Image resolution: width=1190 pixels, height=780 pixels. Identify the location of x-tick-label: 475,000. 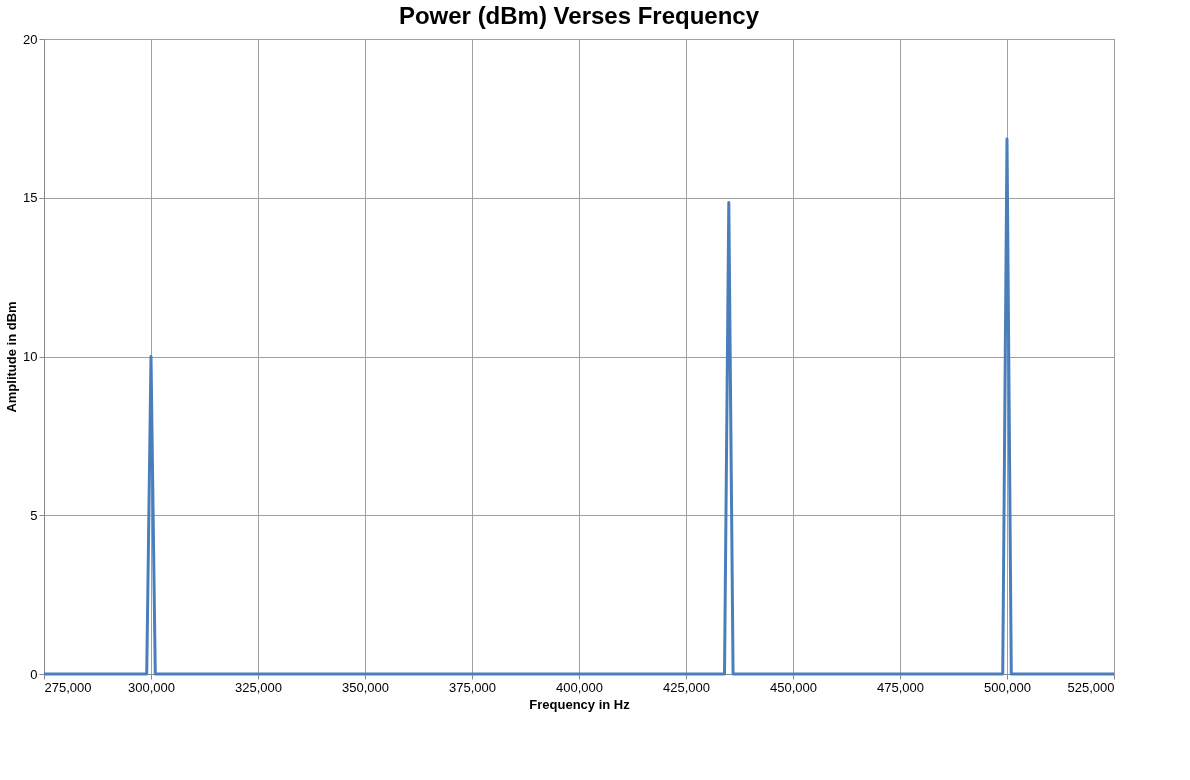
(900, 687).